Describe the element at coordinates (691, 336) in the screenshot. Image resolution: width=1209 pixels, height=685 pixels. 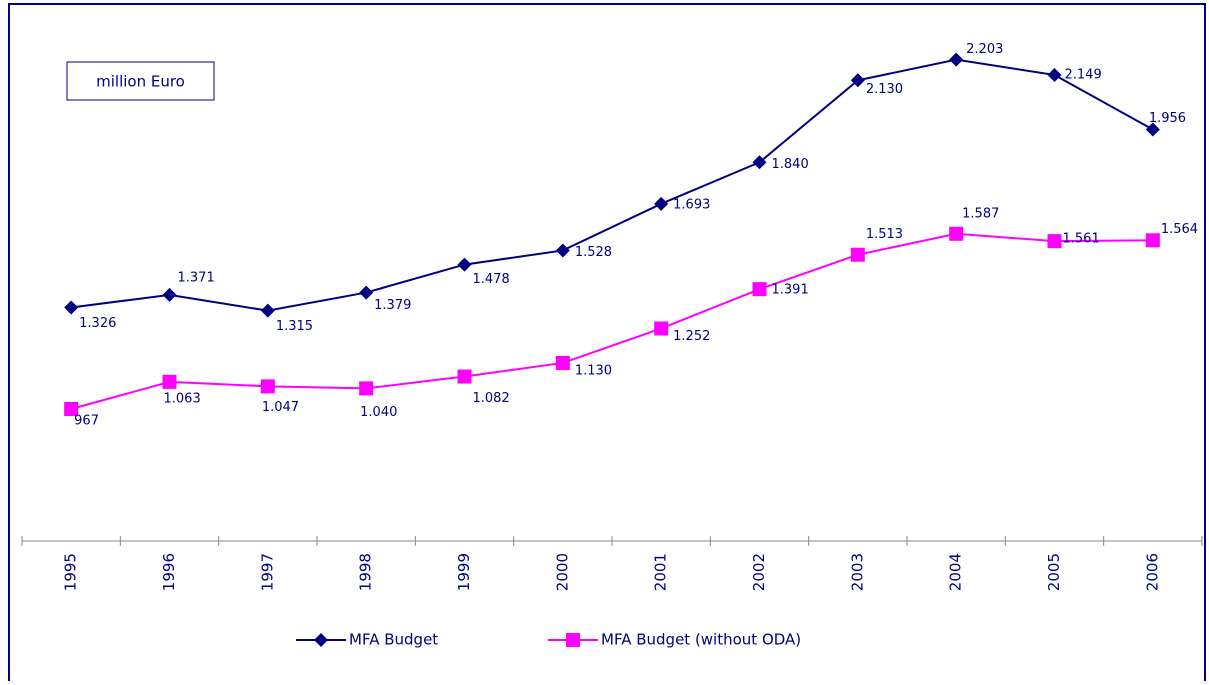
I see `value-label: 1.252` at that location.